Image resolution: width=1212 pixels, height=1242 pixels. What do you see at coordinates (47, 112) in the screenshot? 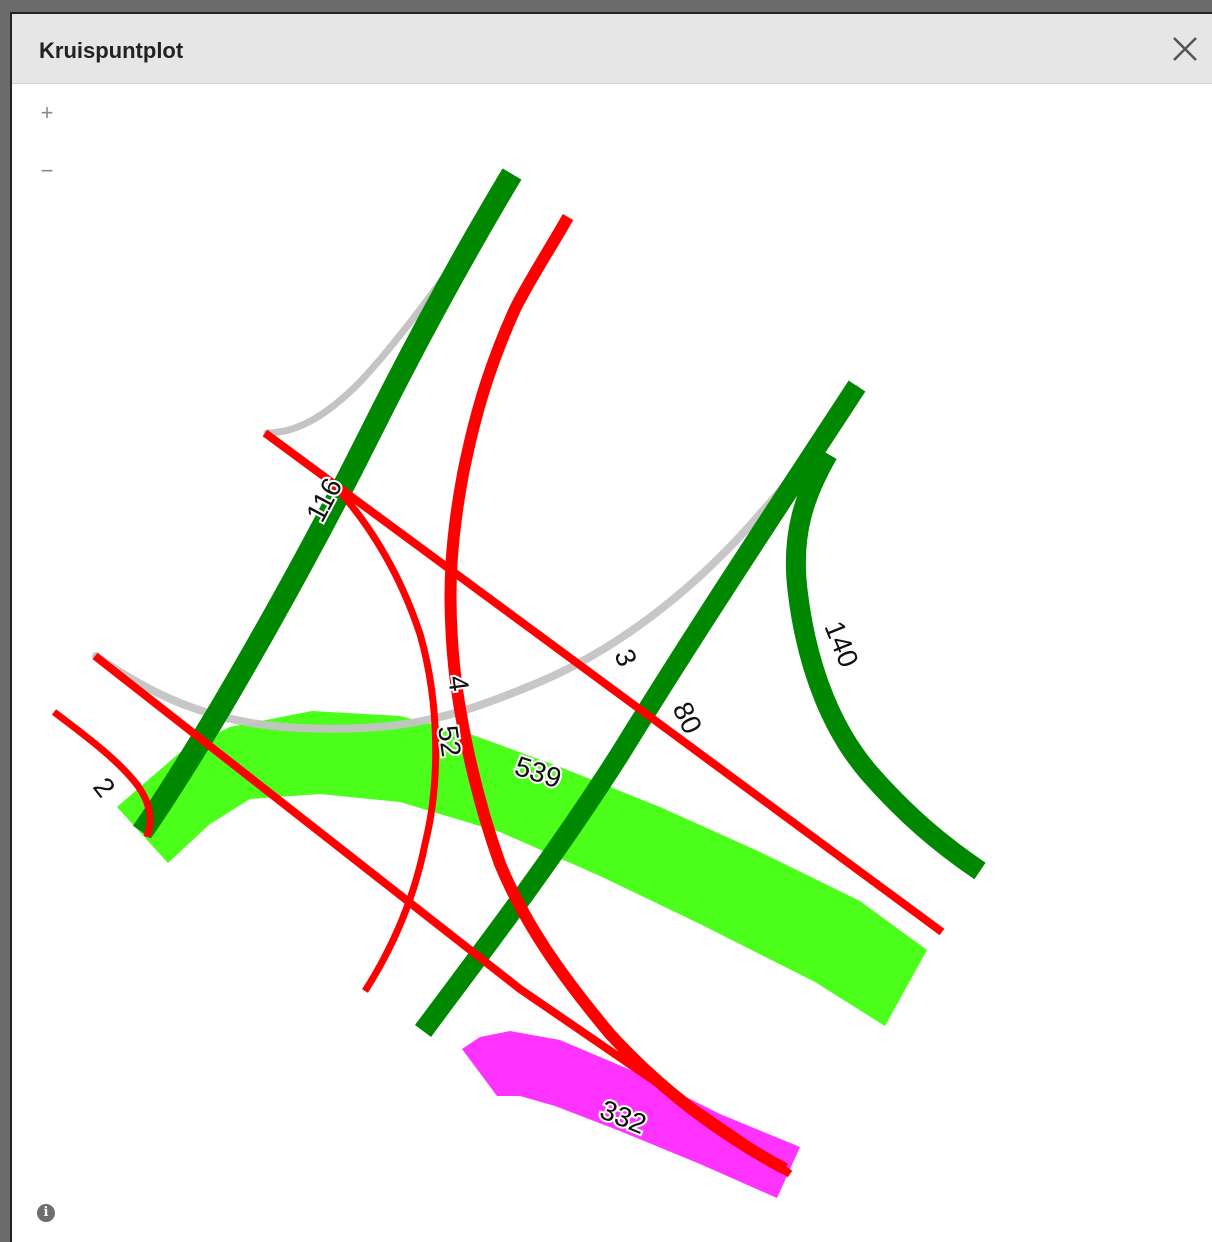
I see `zoom-in-button: +` at bounding box center [47, 112].